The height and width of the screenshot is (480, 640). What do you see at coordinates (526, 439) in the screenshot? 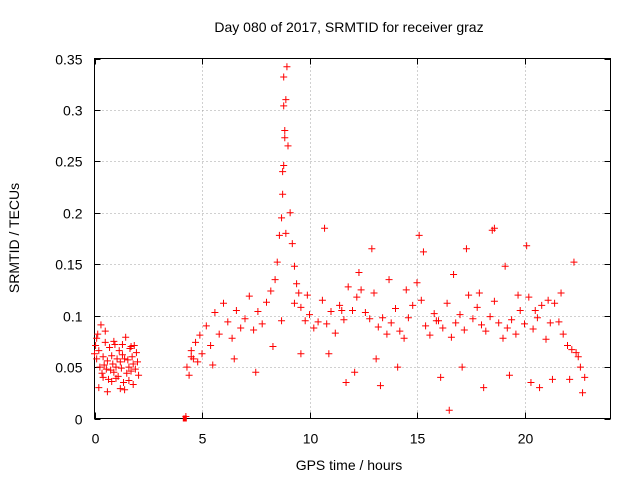
I see `x-tick-label: 20` at bounding box center [526, 439].